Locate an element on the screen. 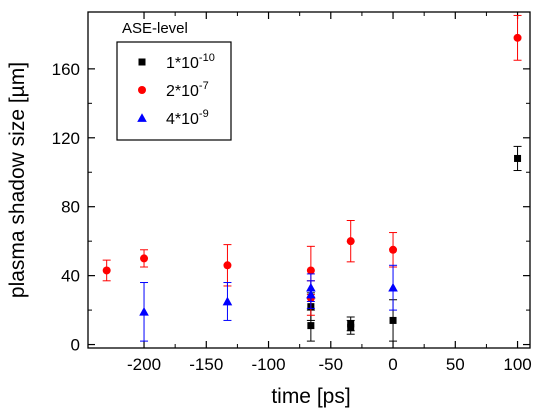  x-tick-label: -150 is located at coordinates (206, 364).